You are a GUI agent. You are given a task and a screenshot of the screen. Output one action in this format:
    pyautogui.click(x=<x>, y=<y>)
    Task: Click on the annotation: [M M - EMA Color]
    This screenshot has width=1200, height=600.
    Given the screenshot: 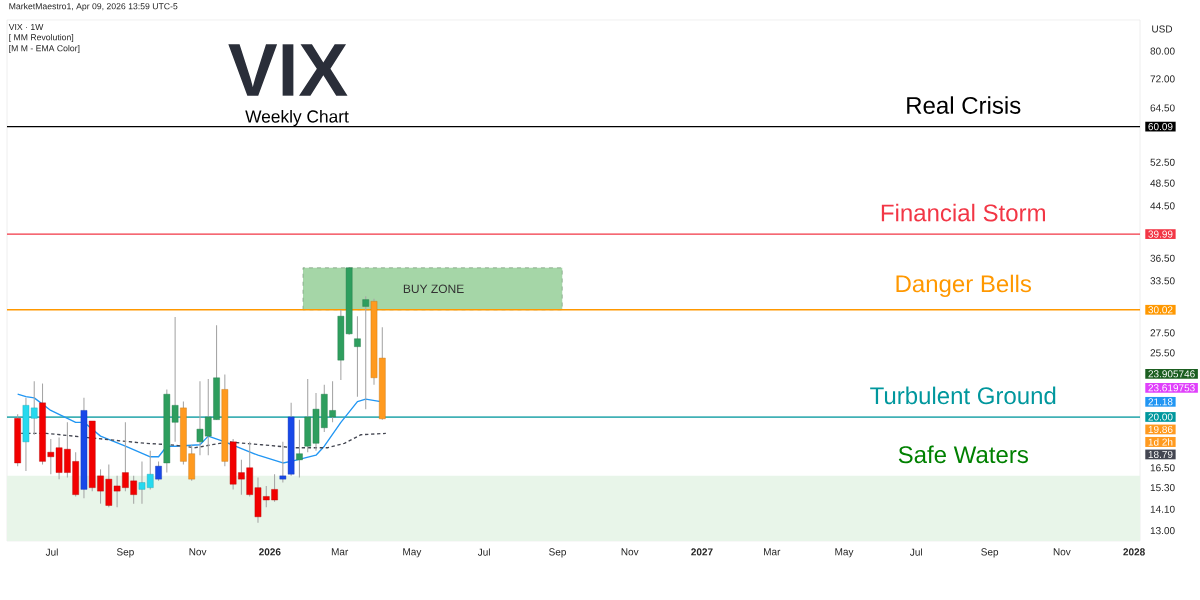 What is the action you would take?
    pyautogui.click(x=44, y=49)
    